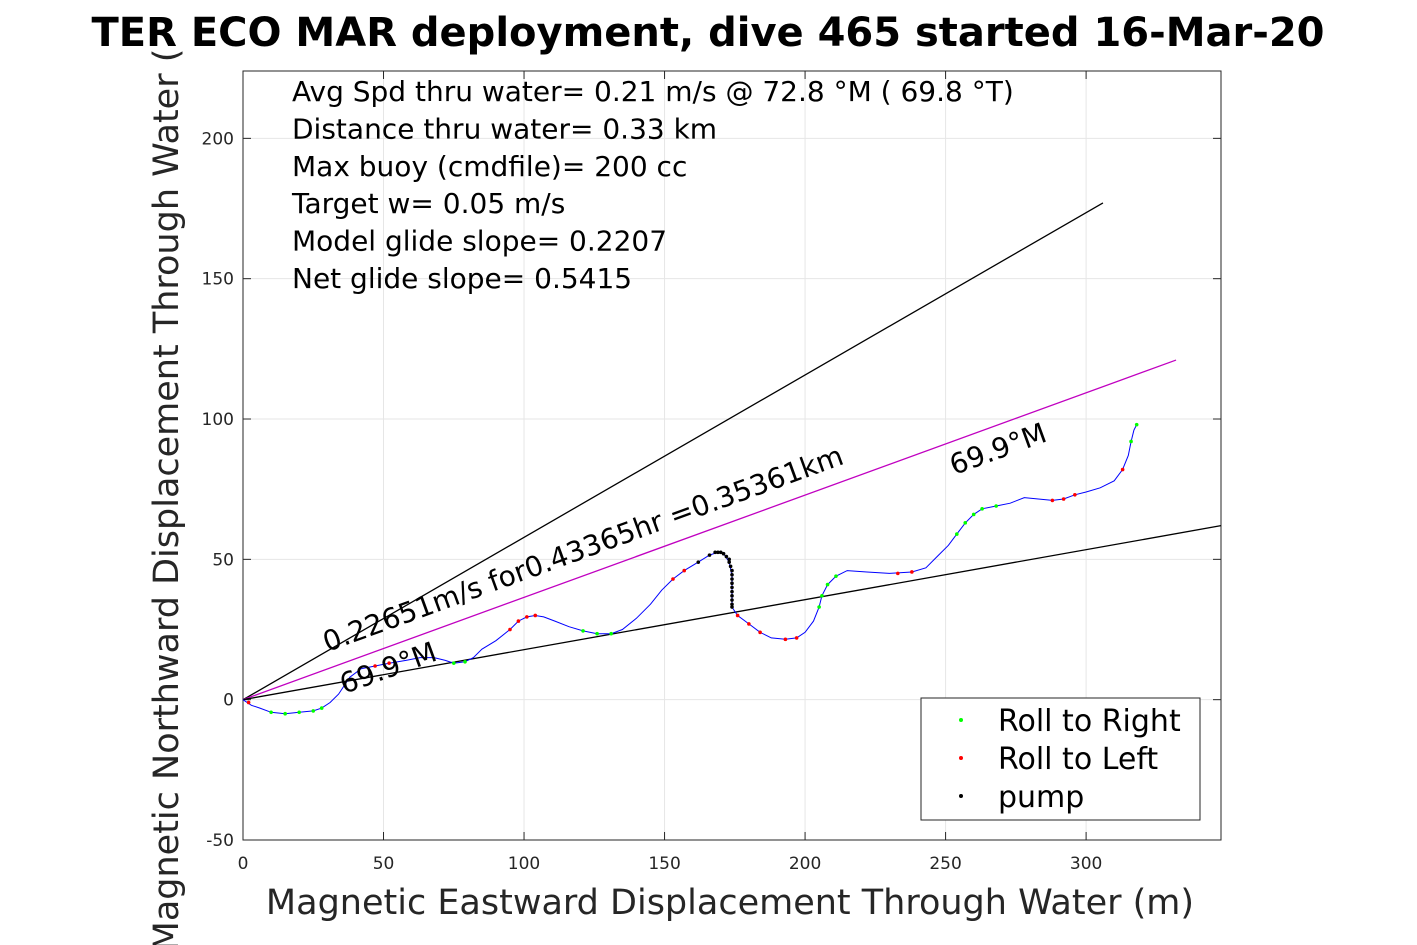 The width and height of the screenshot is (1417, 945). What do you see at coordinates (998, 448) in the screenshot?
I see `annotation-label: 69.9°M` at bounding box center [998, 448].